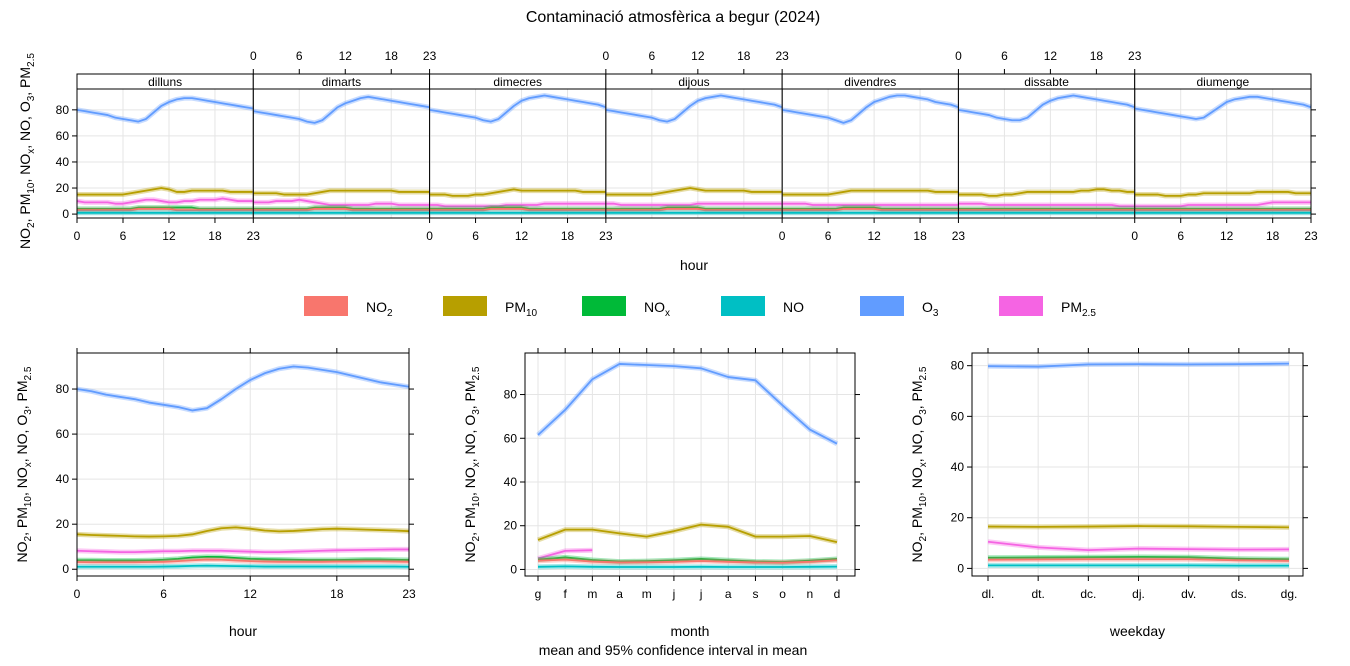 The height and width of the screenshot is (666, 1350). What do you see at coordinates (694, 108) in the screenshot?
I see `series-O3-dijous` at bounding box center [694, 108].